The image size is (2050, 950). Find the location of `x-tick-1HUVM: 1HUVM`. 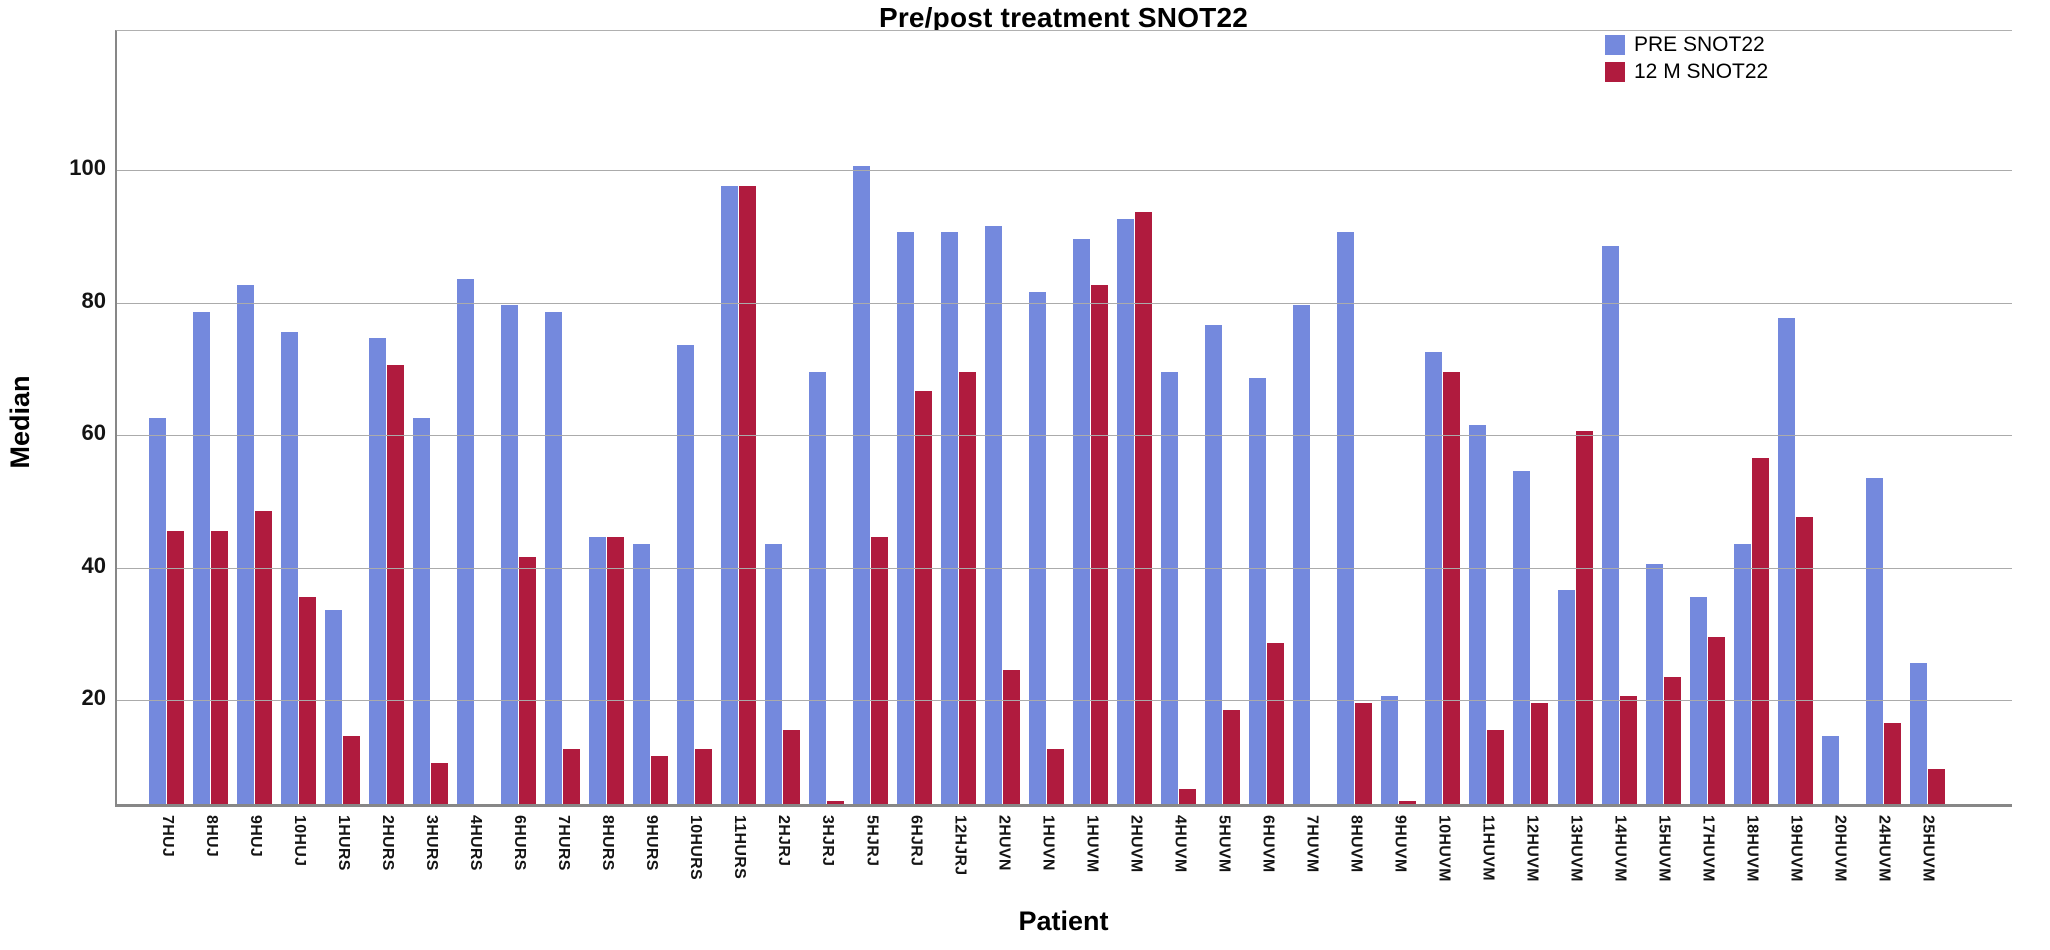

x-tick-1HUVM: 1HUVM is located at coordinates (1092, 844).